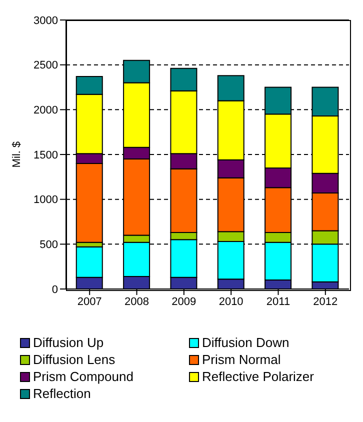 Image resolution: width=363 pixels, height=422 pixels. I want to click on x-tick-label: 2009, so click(184, 302).